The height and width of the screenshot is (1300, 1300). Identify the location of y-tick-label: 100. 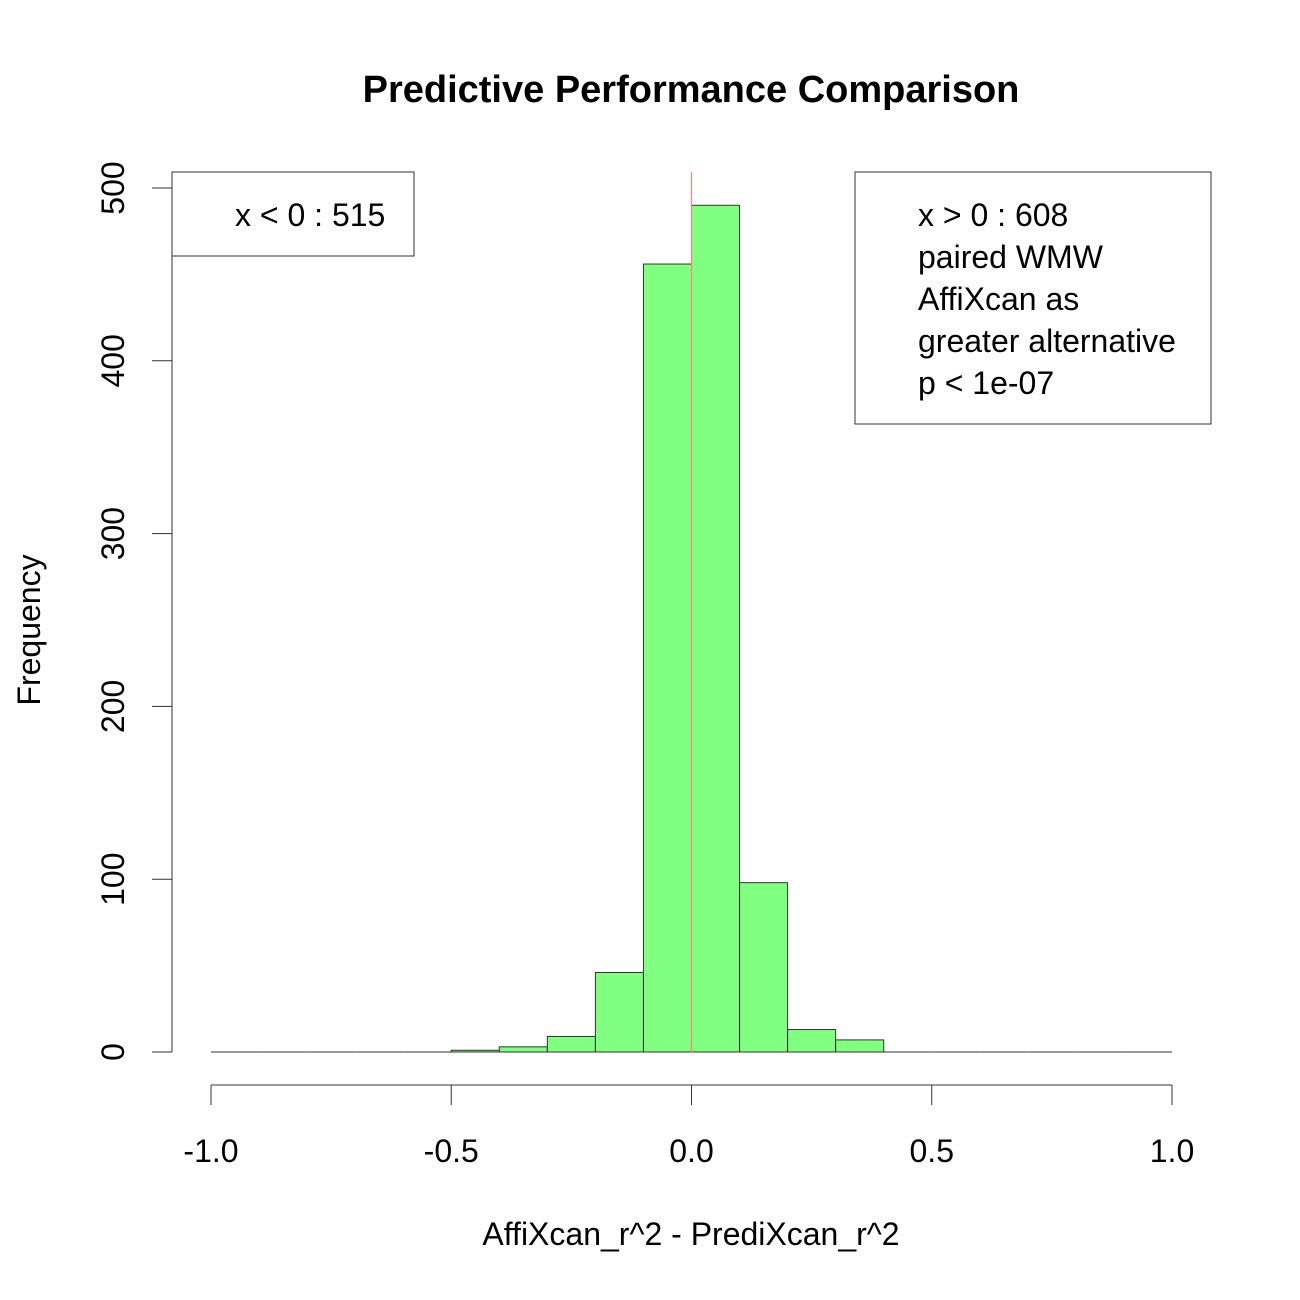
(113, 879).